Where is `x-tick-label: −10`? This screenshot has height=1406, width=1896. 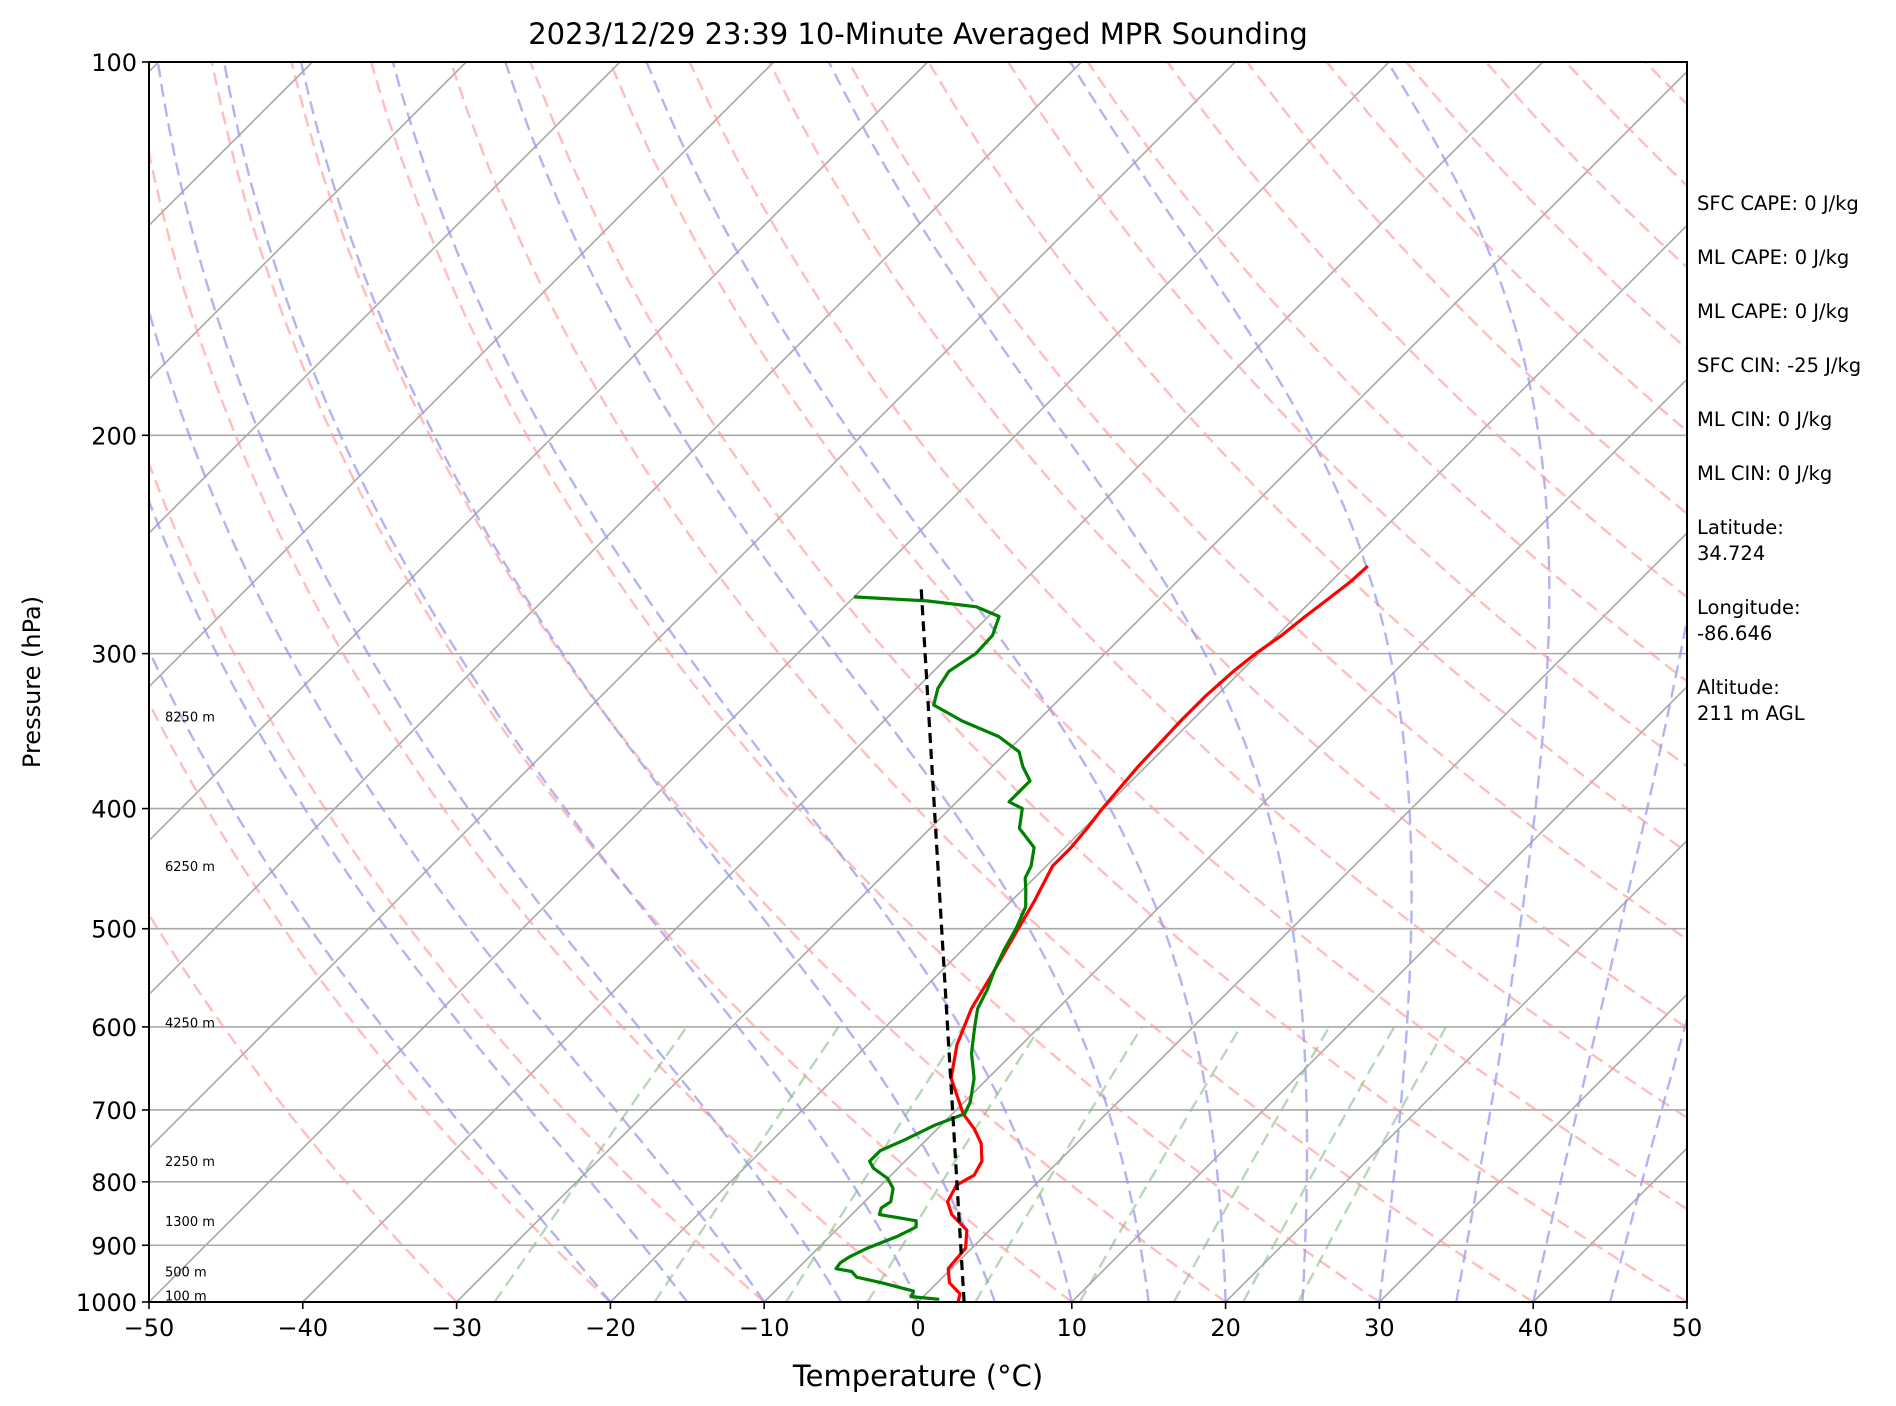
x-tick-label: −10 is located at coordinates (764, 1328).